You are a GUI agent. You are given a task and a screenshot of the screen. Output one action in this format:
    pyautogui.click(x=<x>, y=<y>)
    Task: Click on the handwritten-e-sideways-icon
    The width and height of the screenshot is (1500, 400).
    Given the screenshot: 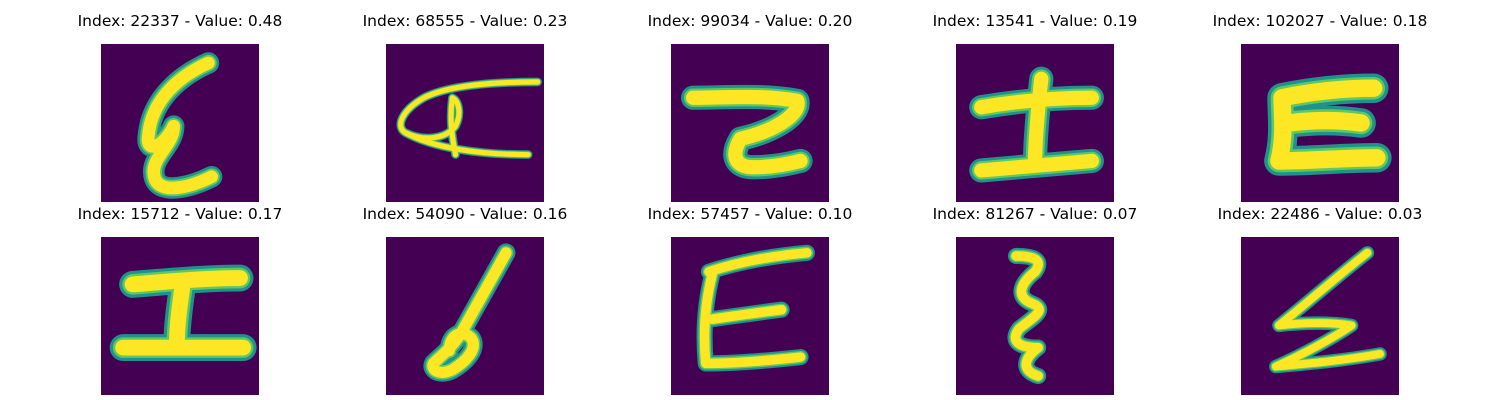 What is the action you would take?
    pyautogui.click(x=465, y=123)
    